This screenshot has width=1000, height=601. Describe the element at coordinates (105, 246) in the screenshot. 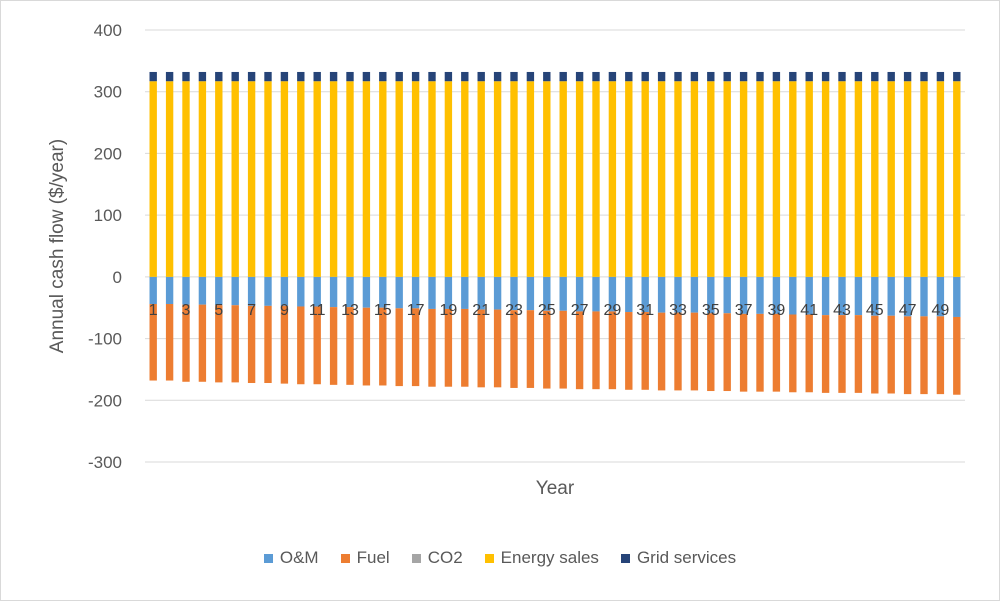

I see `y-axis-ticks: 400 300 200 100 0 -100 -200 -300` at that location.